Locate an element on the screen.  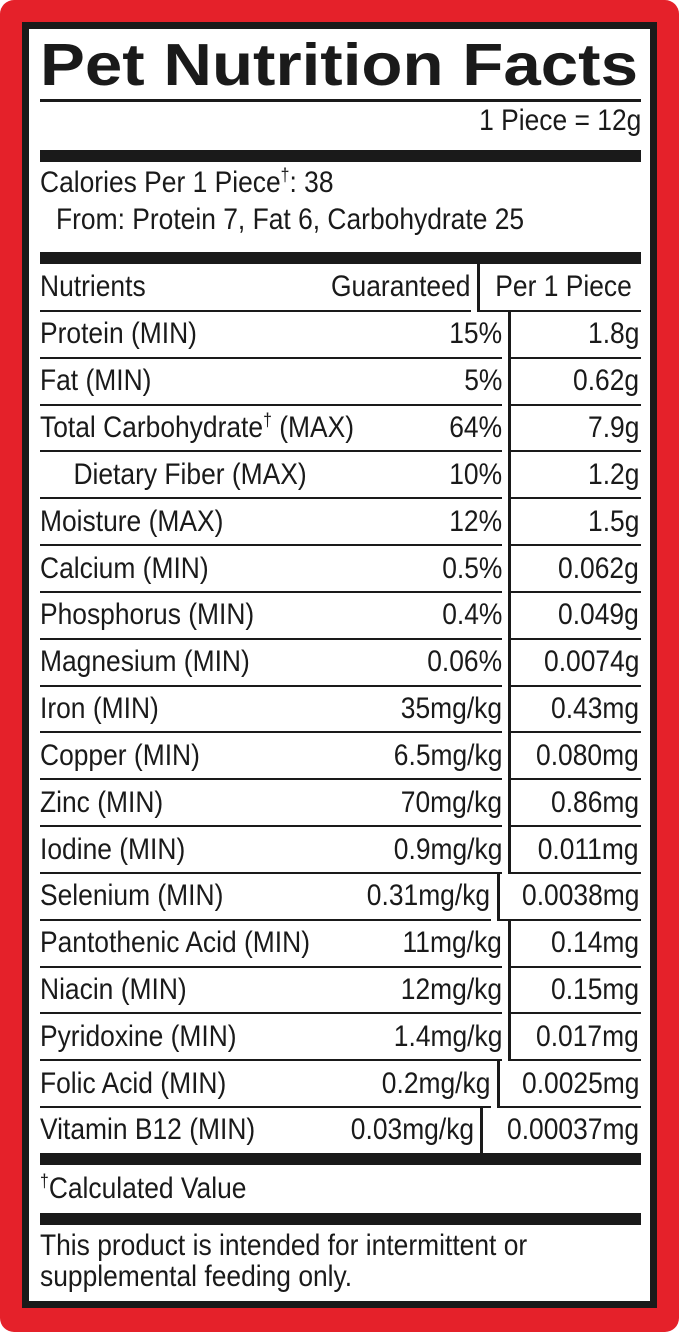
nutrient-row: Pyridoxine (MIN) 1.4mg/kg 0.017mg is located at coordinates (340, 1038).